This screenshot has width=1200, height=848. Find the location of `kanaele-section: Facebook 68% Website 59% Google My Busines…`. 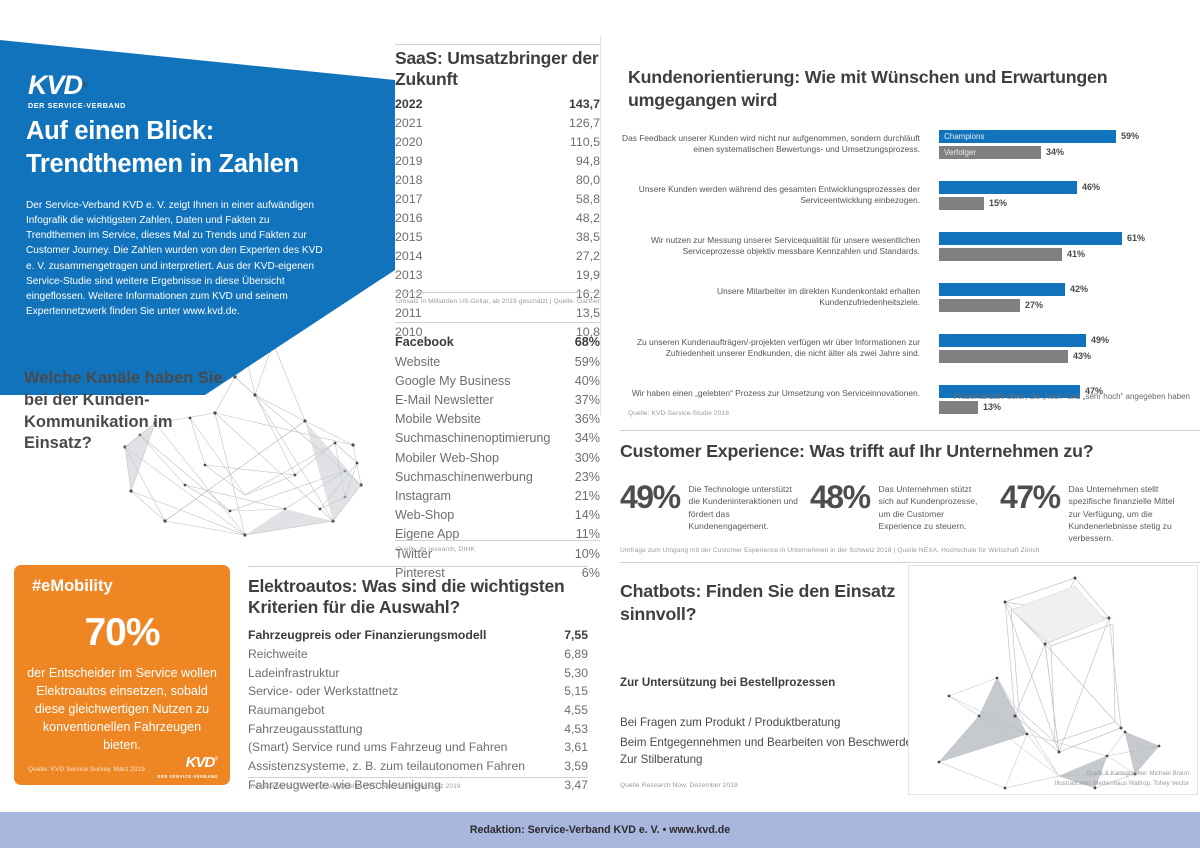

kanaele-section: Facebook 68% Website 59% Google My Busines… is located at coordinates (497, 455).